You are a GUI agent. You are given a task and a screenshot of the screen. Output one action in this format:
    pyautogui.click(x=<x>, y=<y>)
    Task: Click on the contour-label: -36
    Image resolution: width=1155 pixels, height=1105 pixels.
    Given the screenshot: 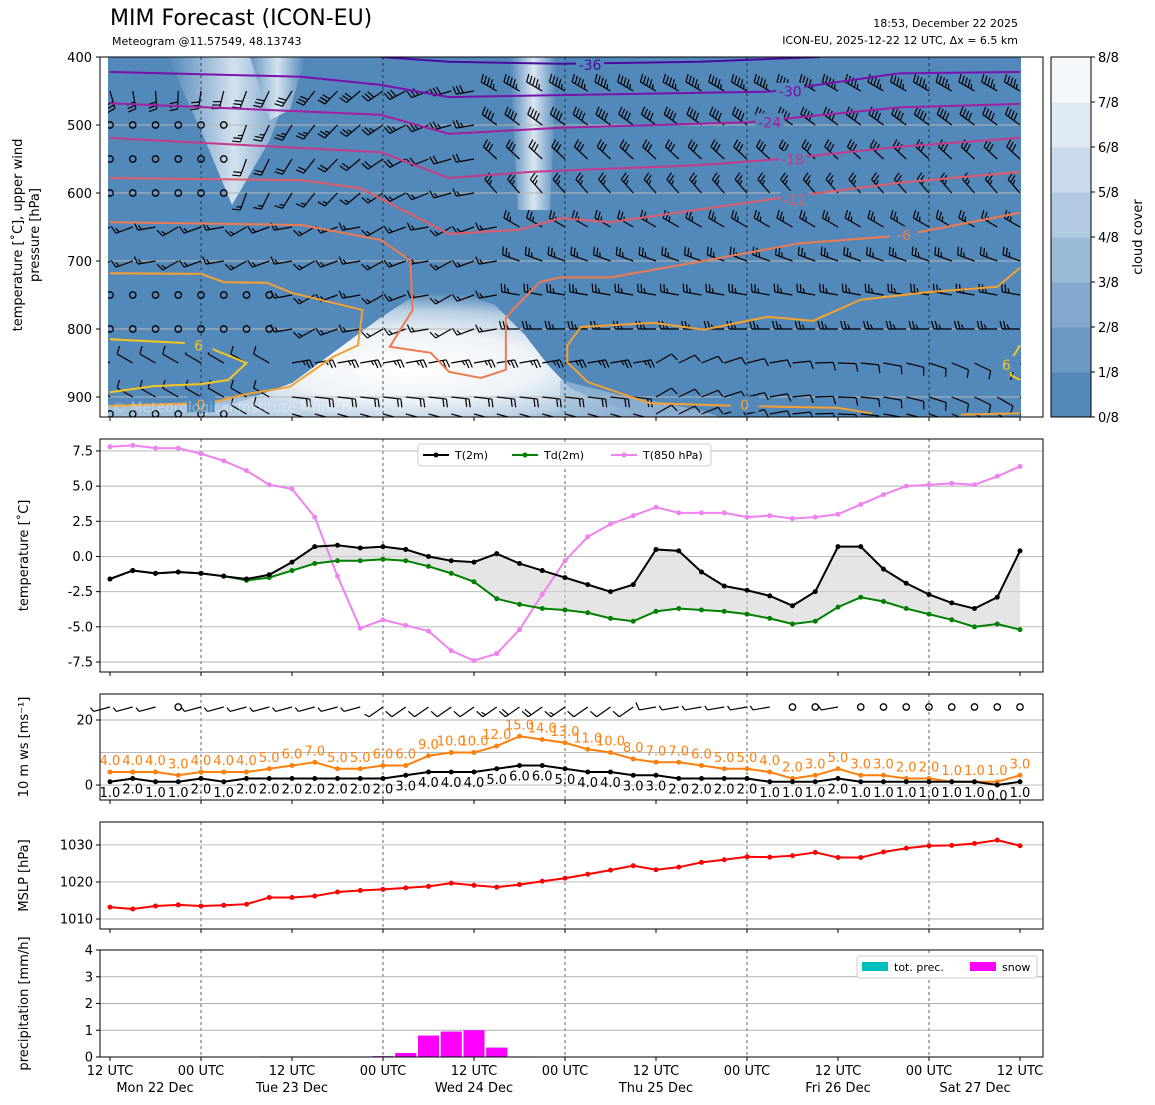 What is the action you would take?
    pyautogui.click(x=590, y=66)
    